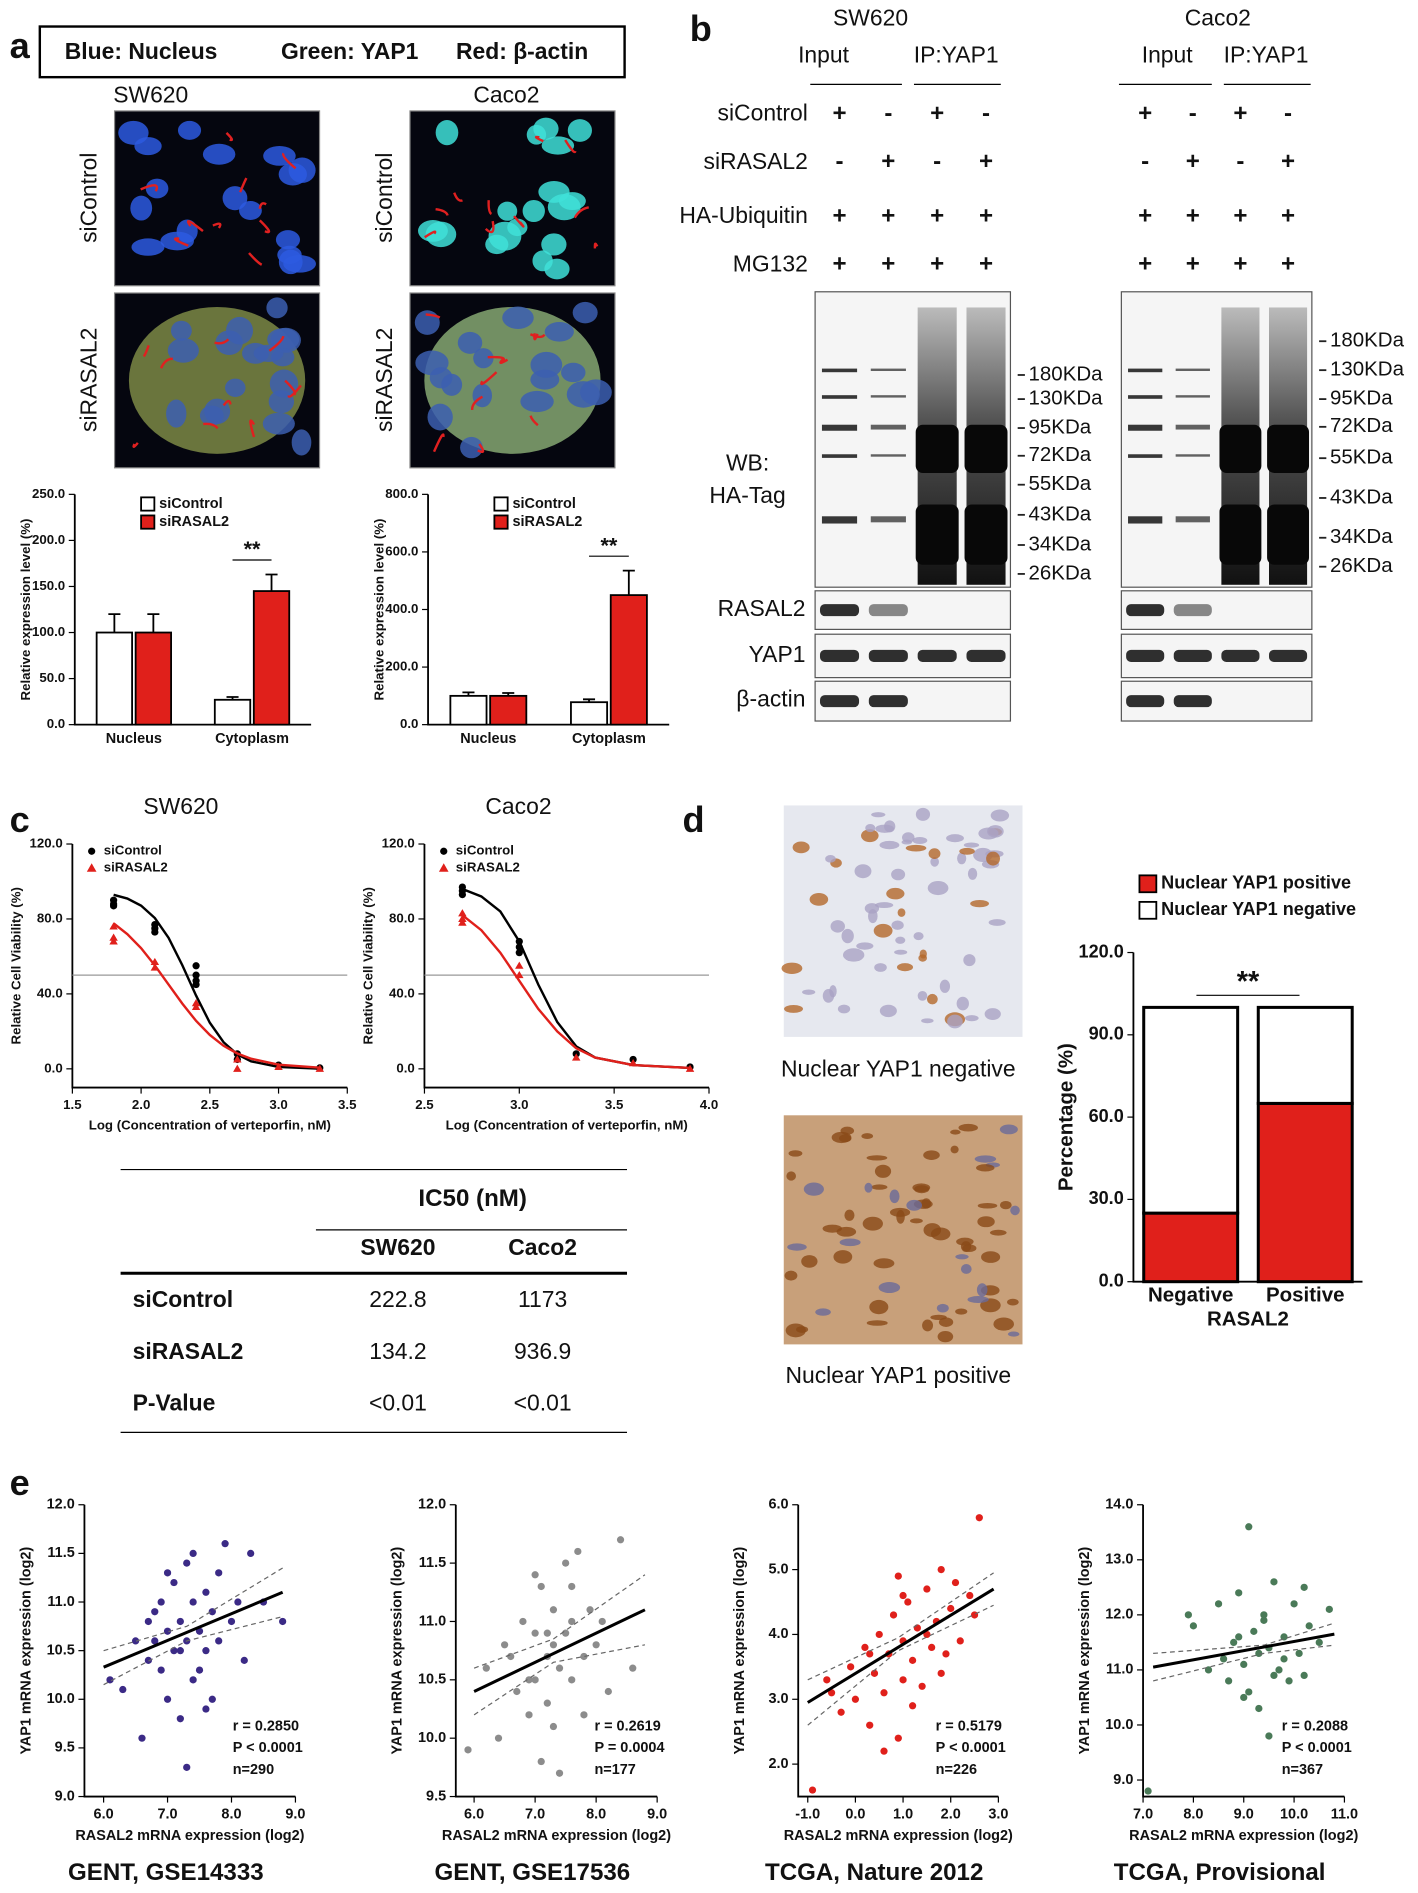 Image resolution: width=1418 pixels, height=1893 pixels. Describe the element at coordinates (189, 1836) in the screenshot. I see `x-axis-label: RASAL2 mRNA expression (log2)` at that location.